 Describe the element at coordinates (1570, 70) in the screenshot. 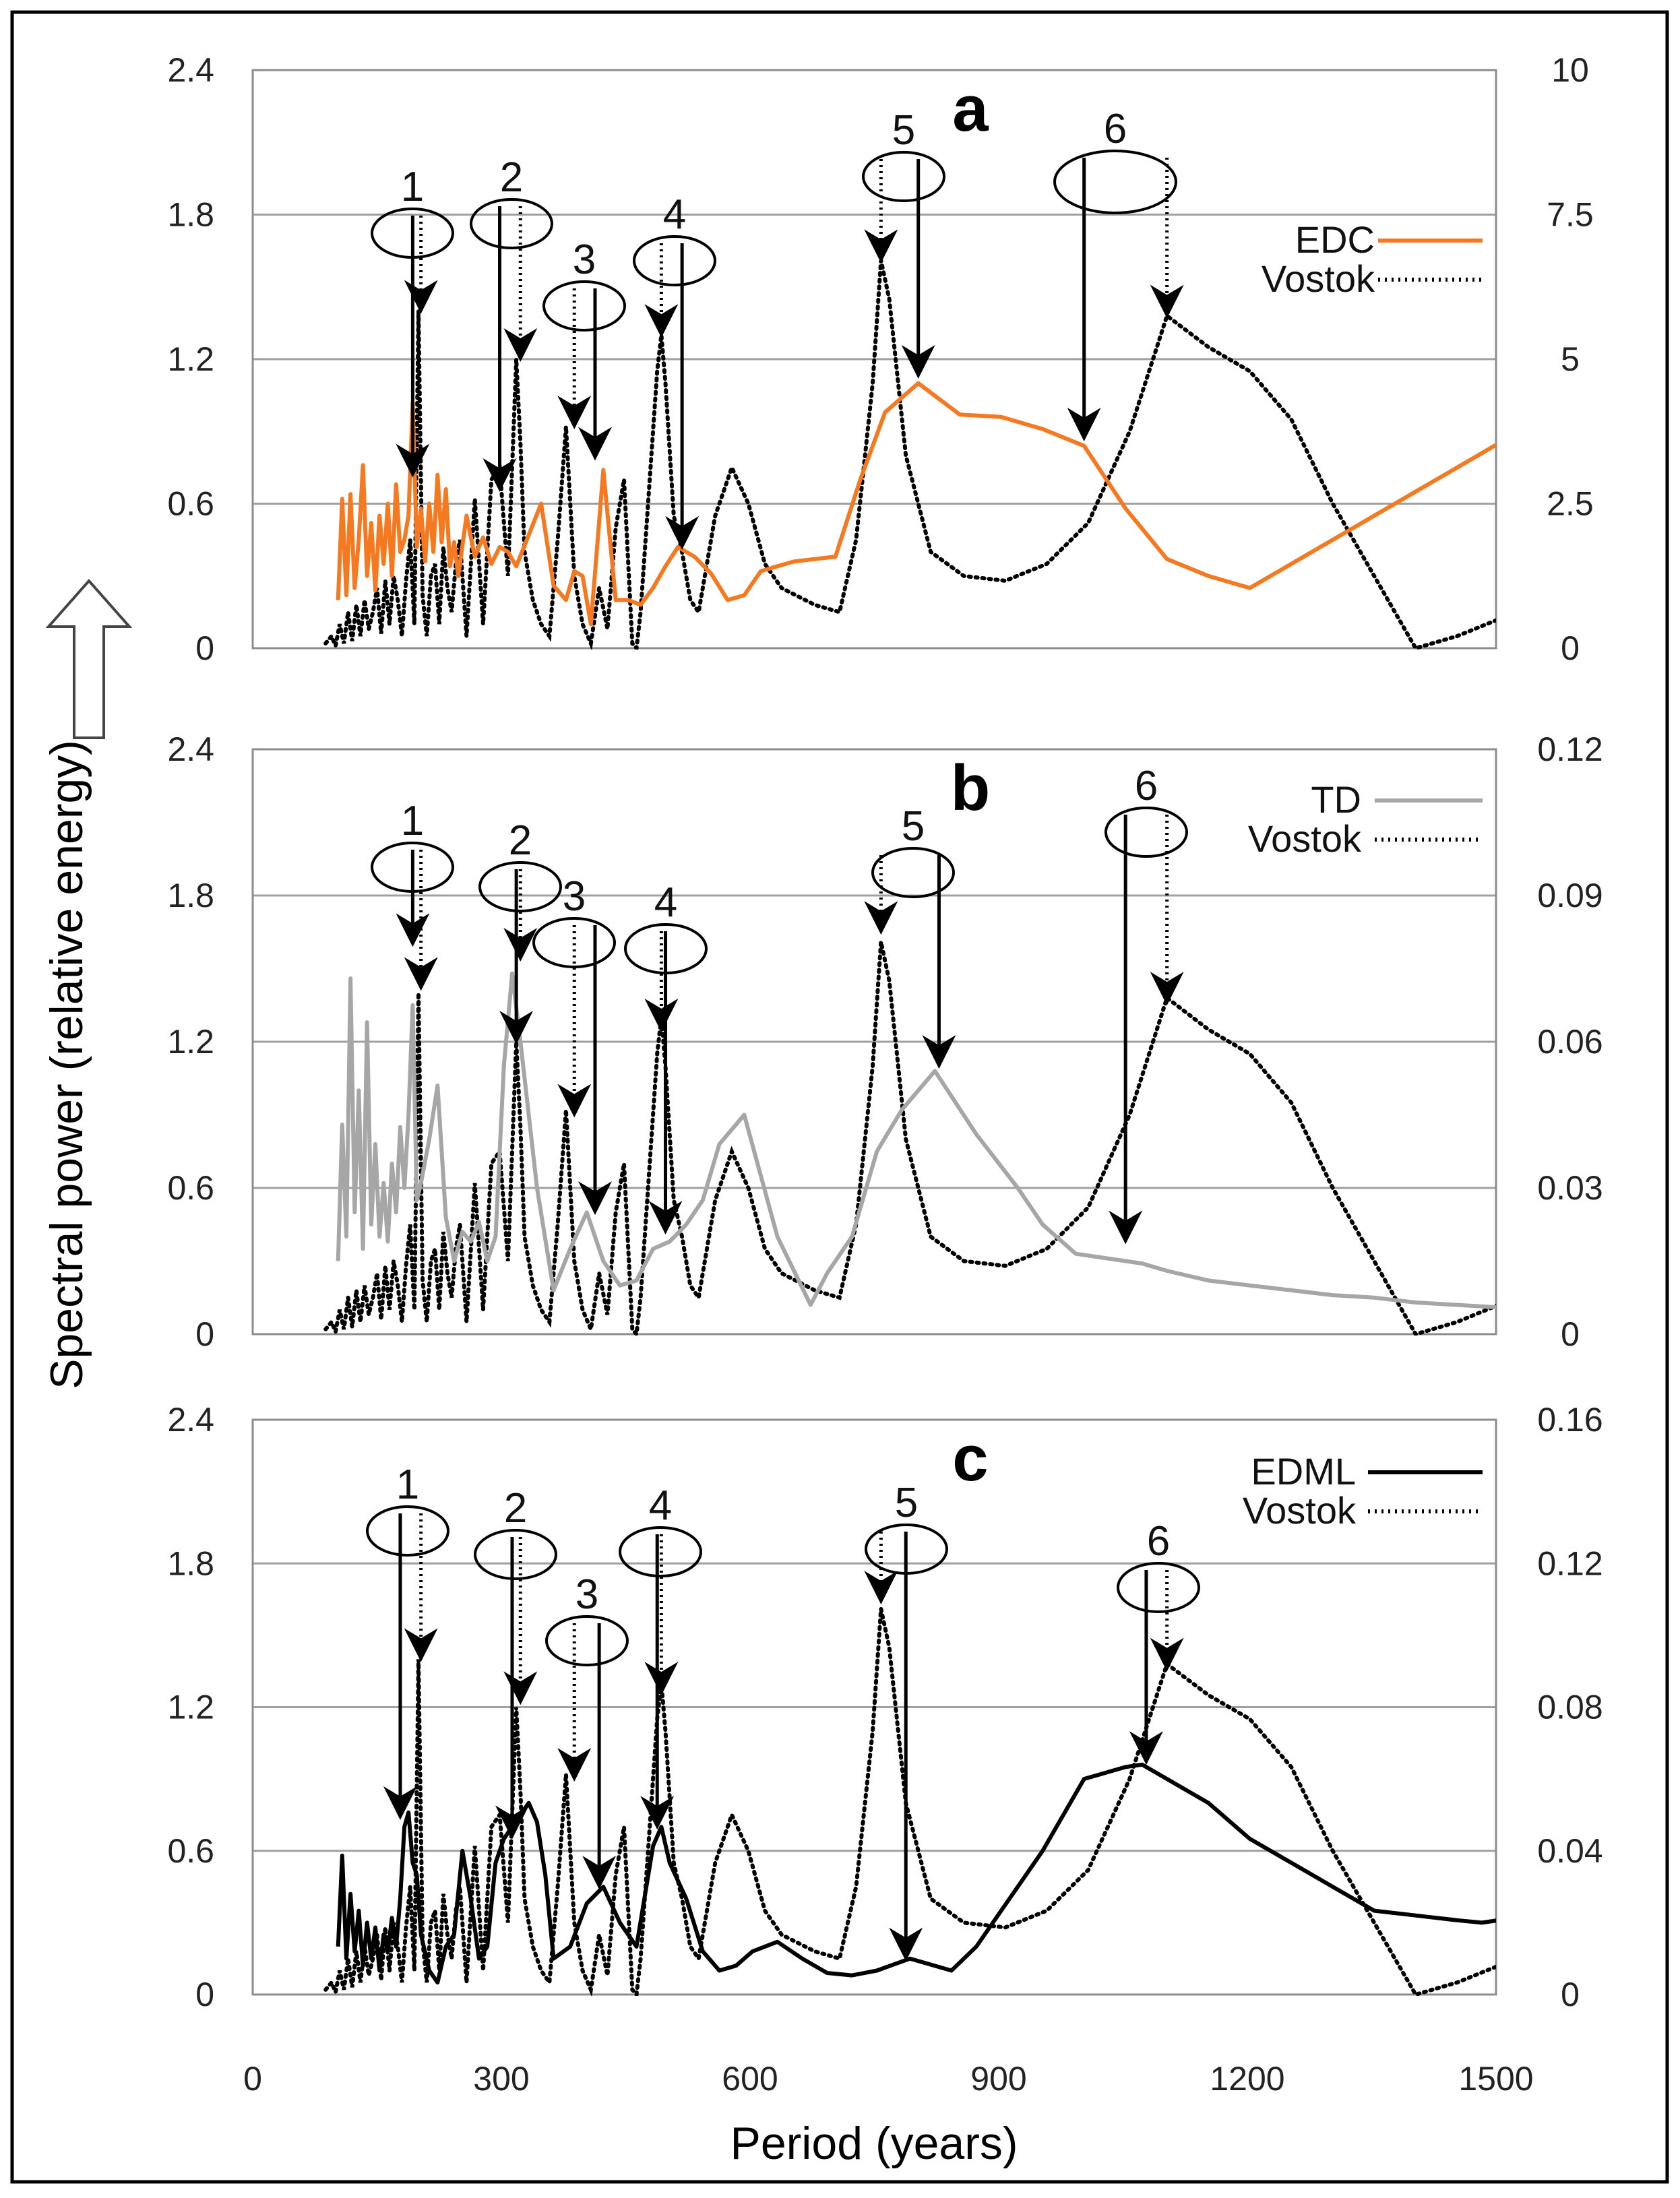

I see `right-tick-label: 10` at that location.